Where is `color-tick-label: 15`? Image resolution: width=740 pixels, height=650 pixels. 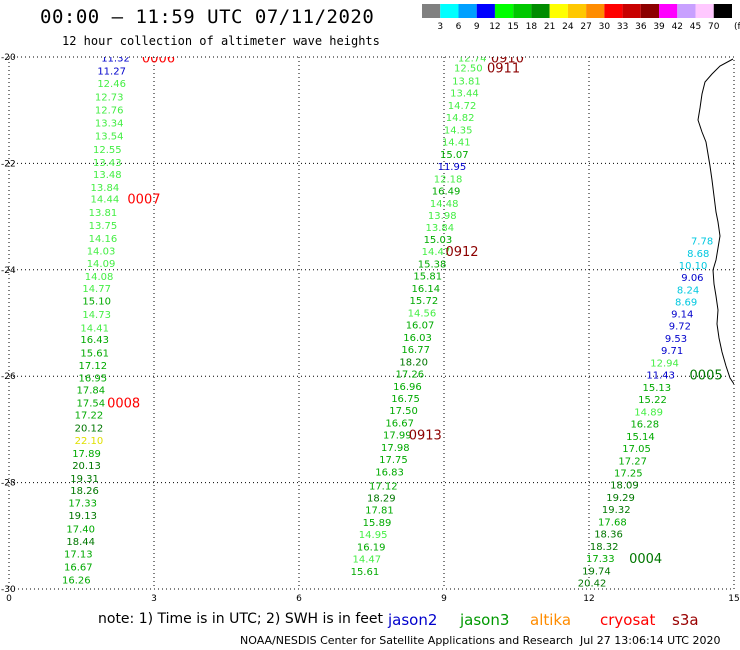
color-tick-label: 15 is located at coordinates (512, 27).